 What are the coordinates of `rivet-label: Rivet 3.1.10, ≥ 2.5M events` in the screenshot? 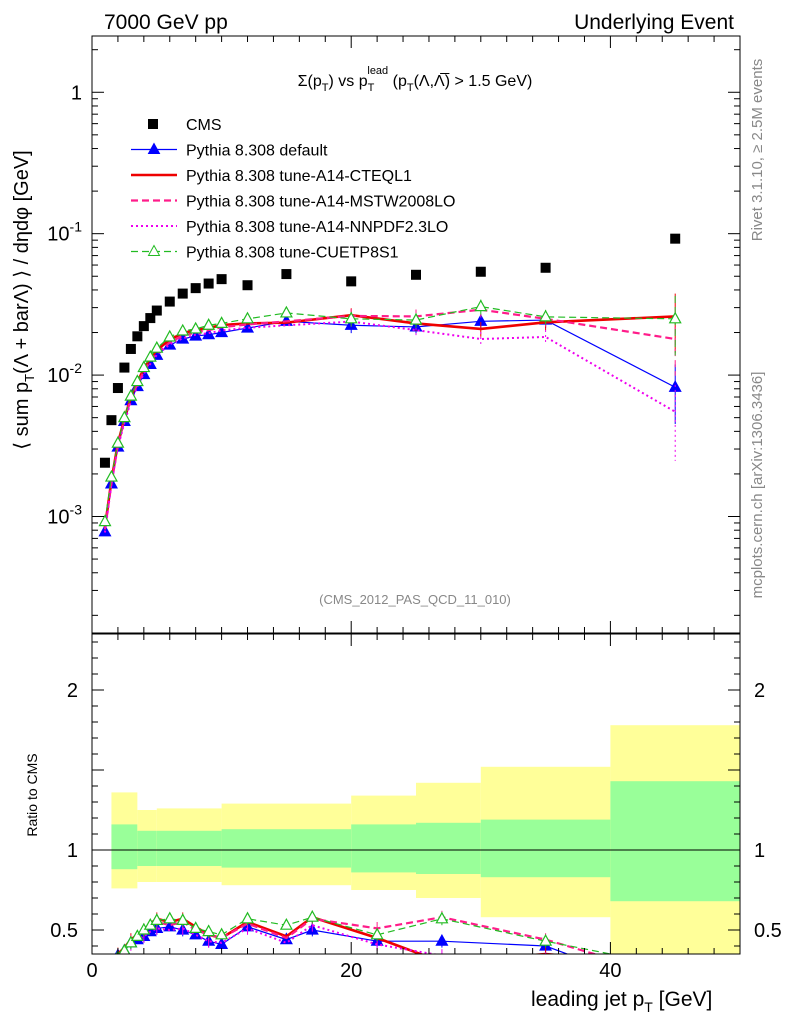 It's located at (757, 150).